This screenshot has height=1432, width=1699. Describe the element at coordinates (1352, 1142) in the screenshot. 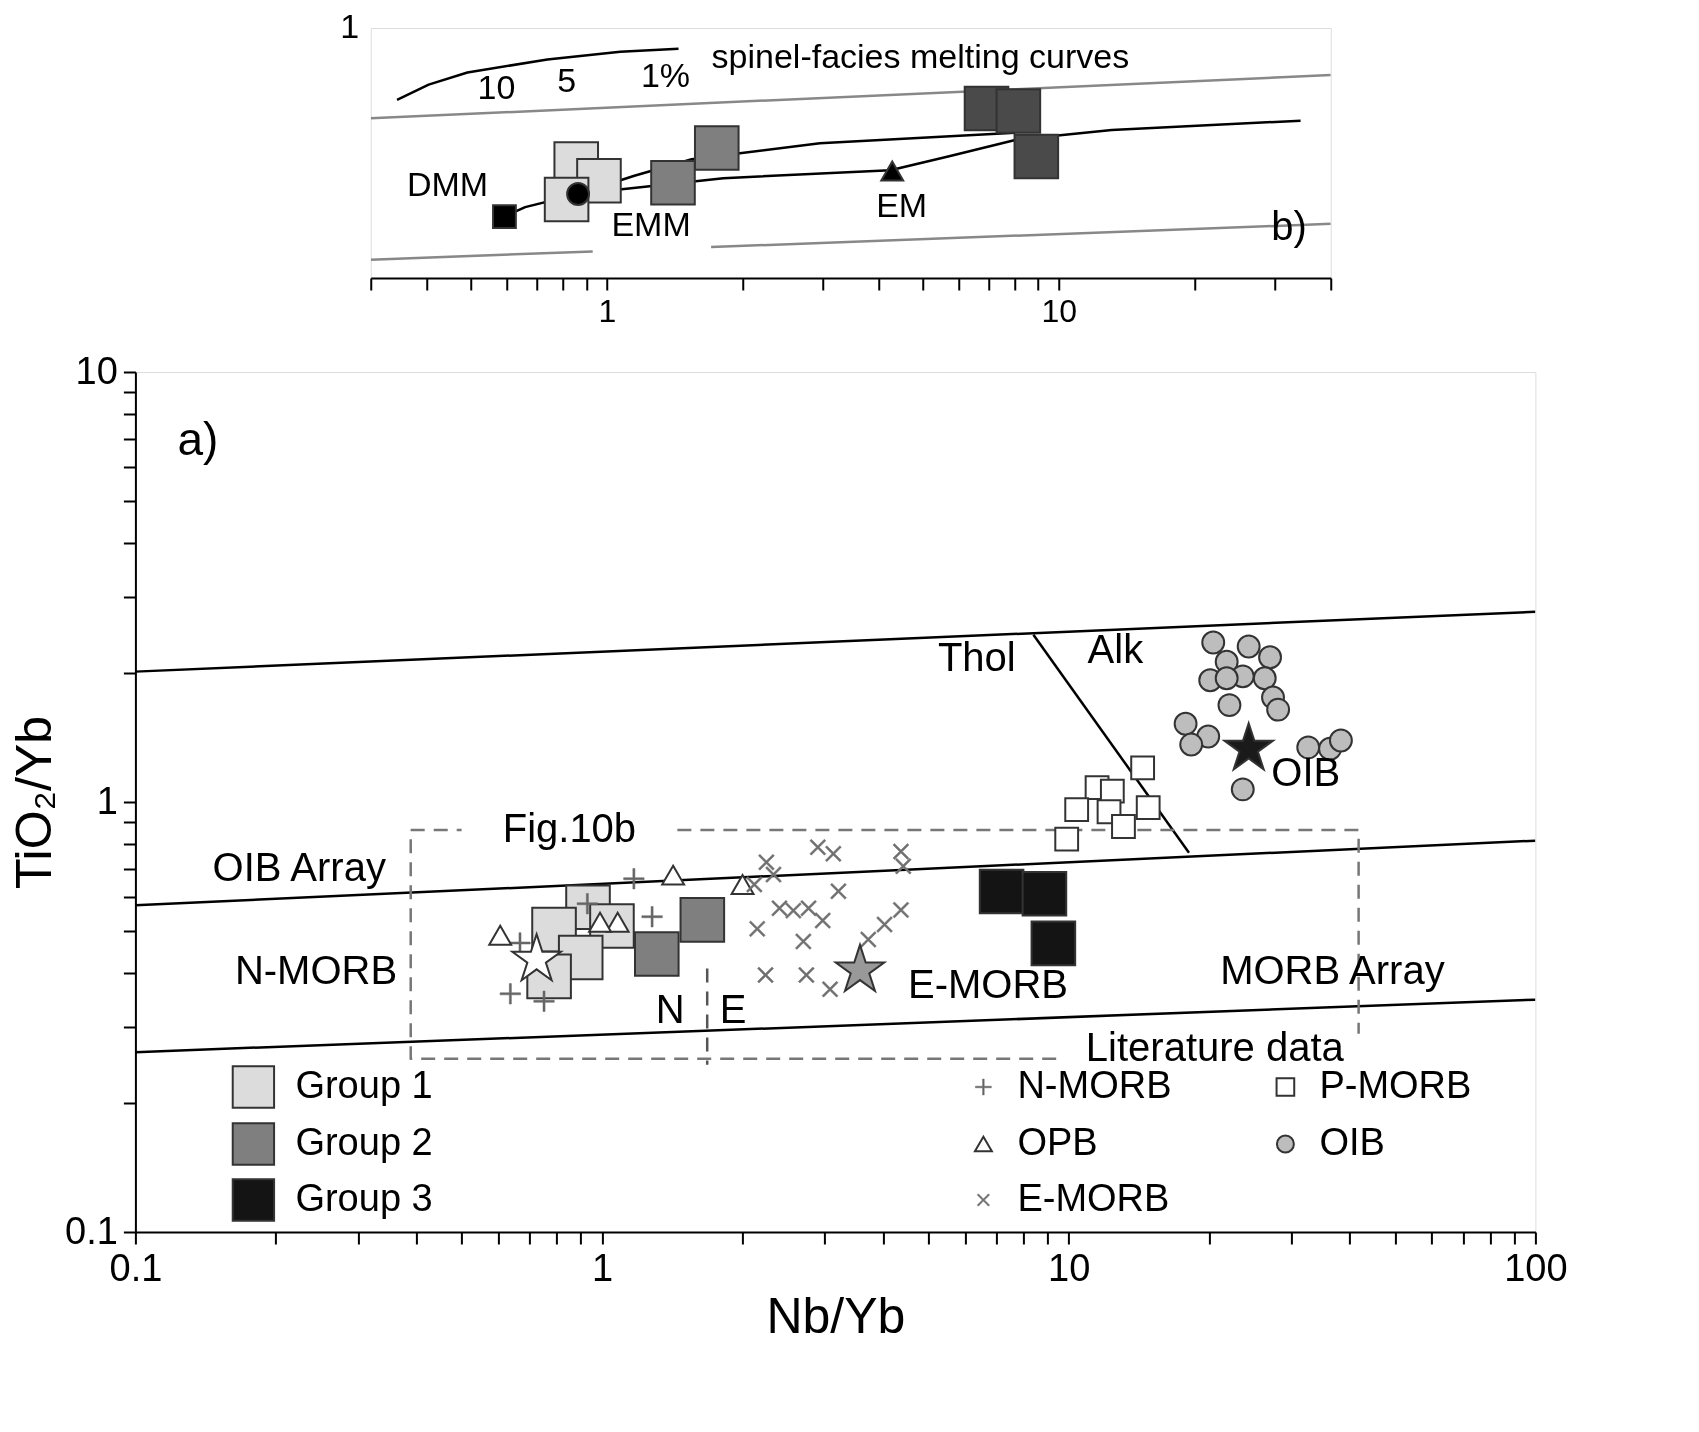

I see `legend-label: OIB` at that location.